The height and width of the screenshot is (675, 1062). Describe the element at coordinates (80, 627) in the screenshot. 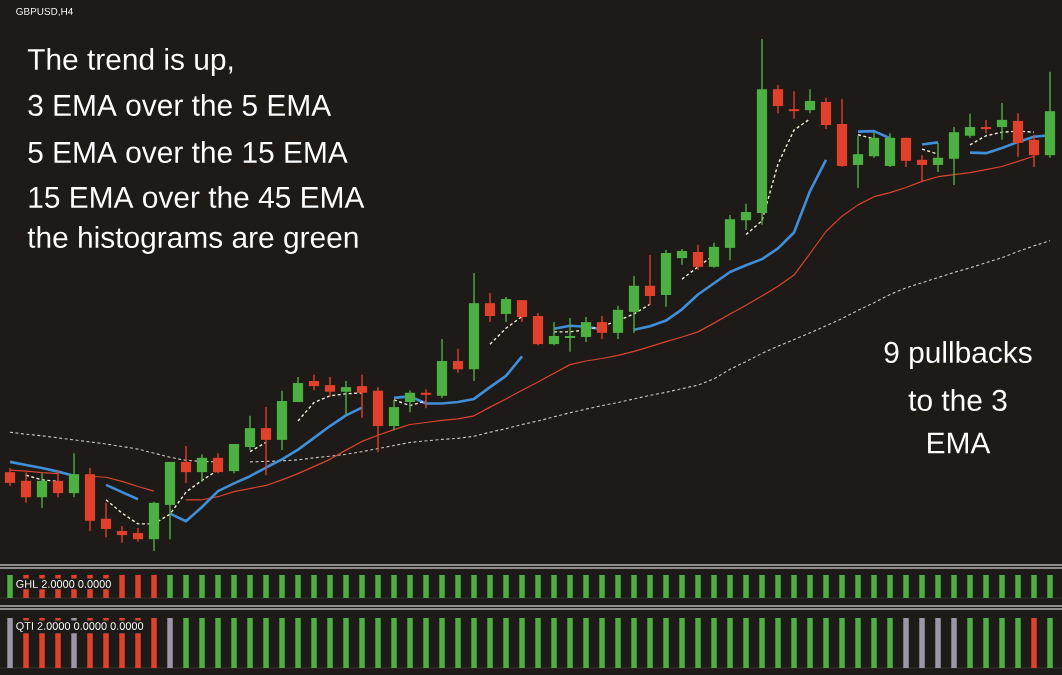

I see `chart-title: QTI 2.0000 0.0000 0.0000` at that location.